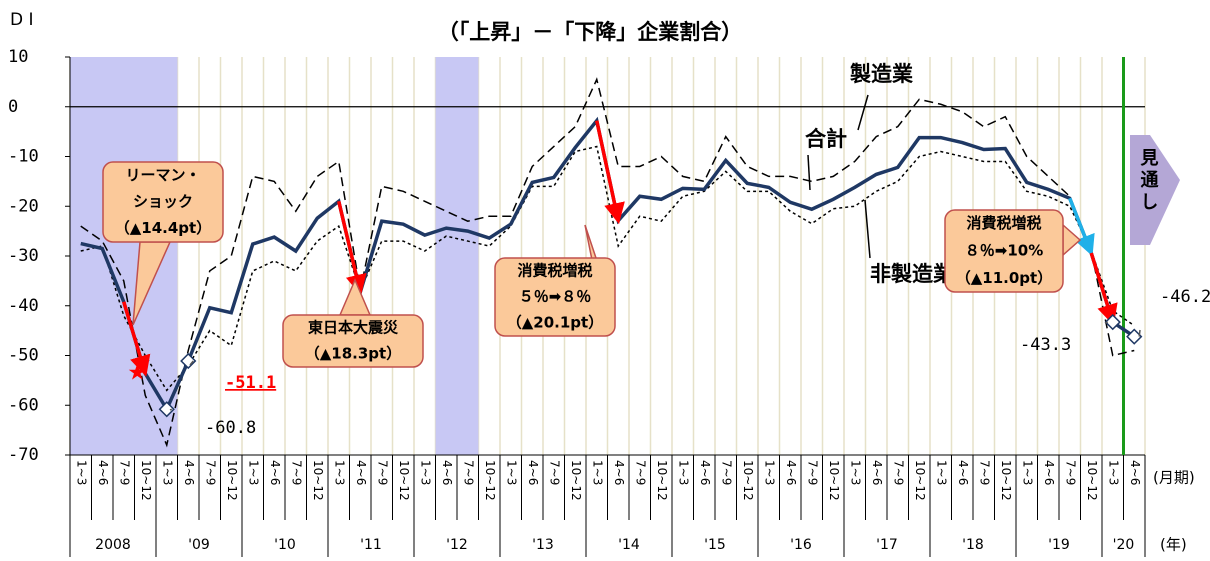 This screenshot has height=561, width=1210. I want to click on x-unit: (月期), so click(1174, 478).